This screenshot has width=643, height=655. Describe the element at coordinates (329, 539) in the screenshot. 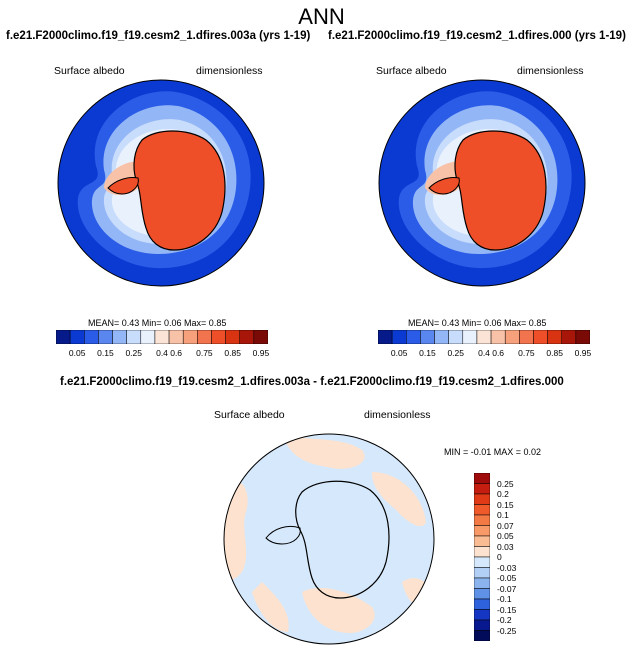

I see `diff-panel-albedo-map` at that location.